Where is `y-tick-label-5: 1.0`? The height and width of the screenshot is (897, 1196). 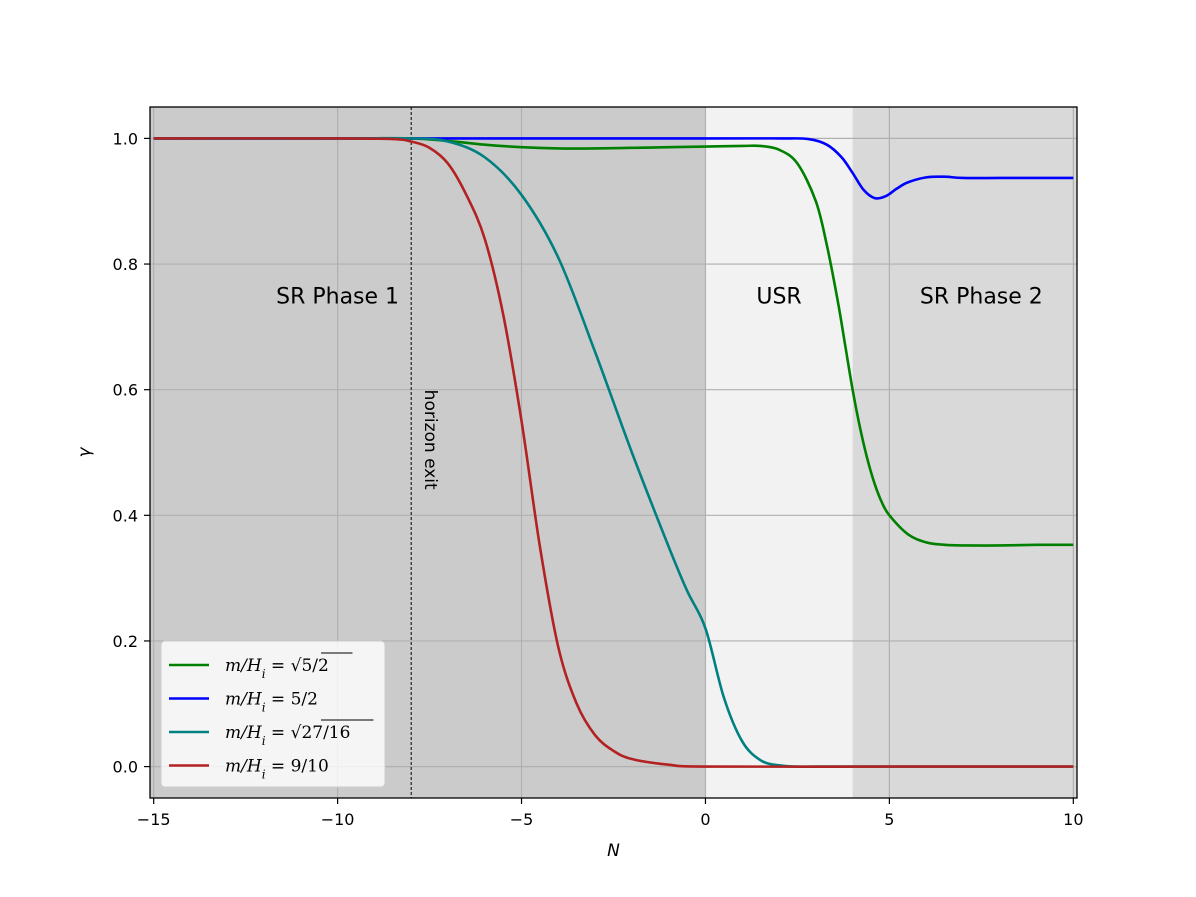
y-tick-label-5: 1.0 is located at coordinates (125, 138).